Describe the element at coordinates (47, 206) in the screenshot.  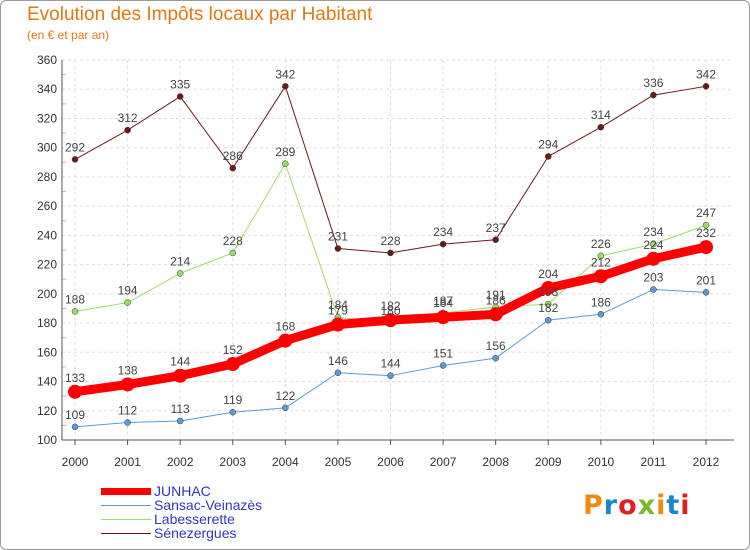
I see `y-tick-label: 260` at that location.